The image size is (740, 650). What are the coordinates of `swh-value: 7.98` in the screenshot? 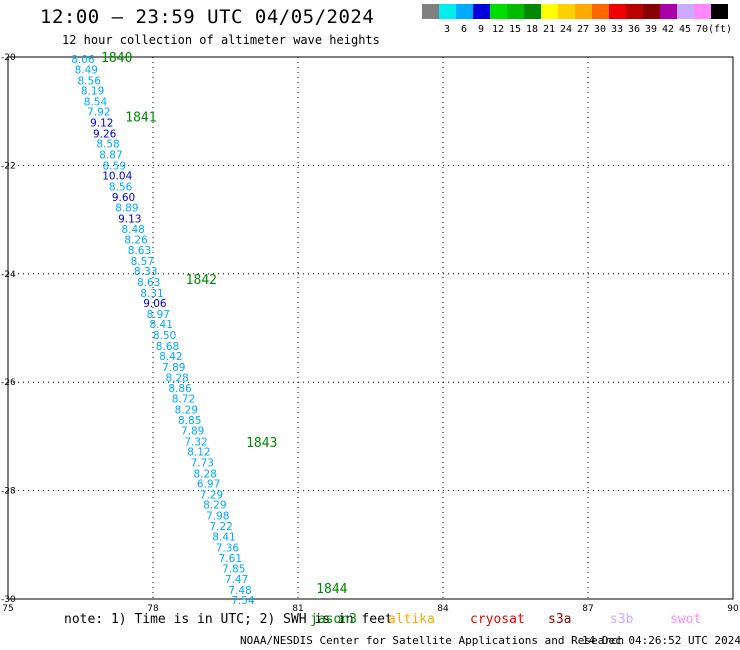 It's located at (217, 517).